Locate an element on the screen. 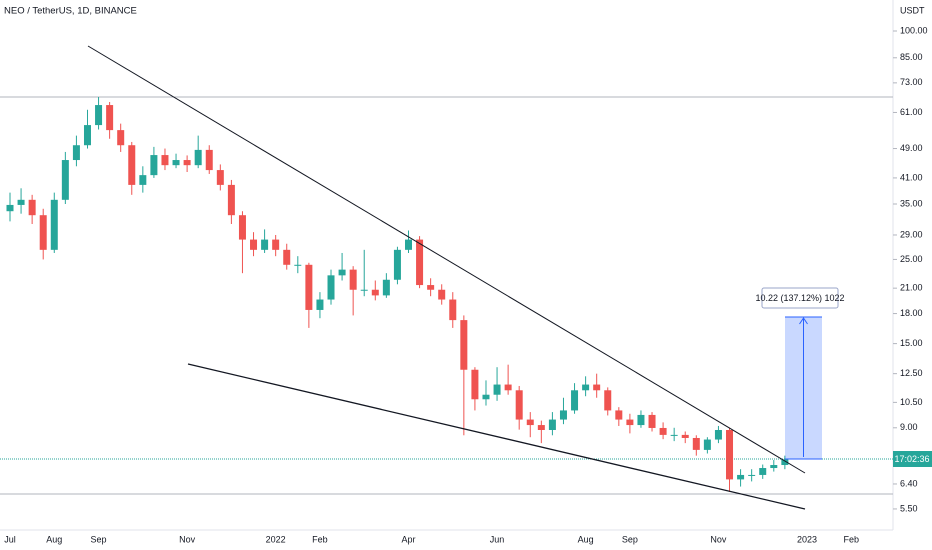 The height and width of the screenshot is (550, 932). y-tick-label: 85.00 is located at coordinates (911, 57).